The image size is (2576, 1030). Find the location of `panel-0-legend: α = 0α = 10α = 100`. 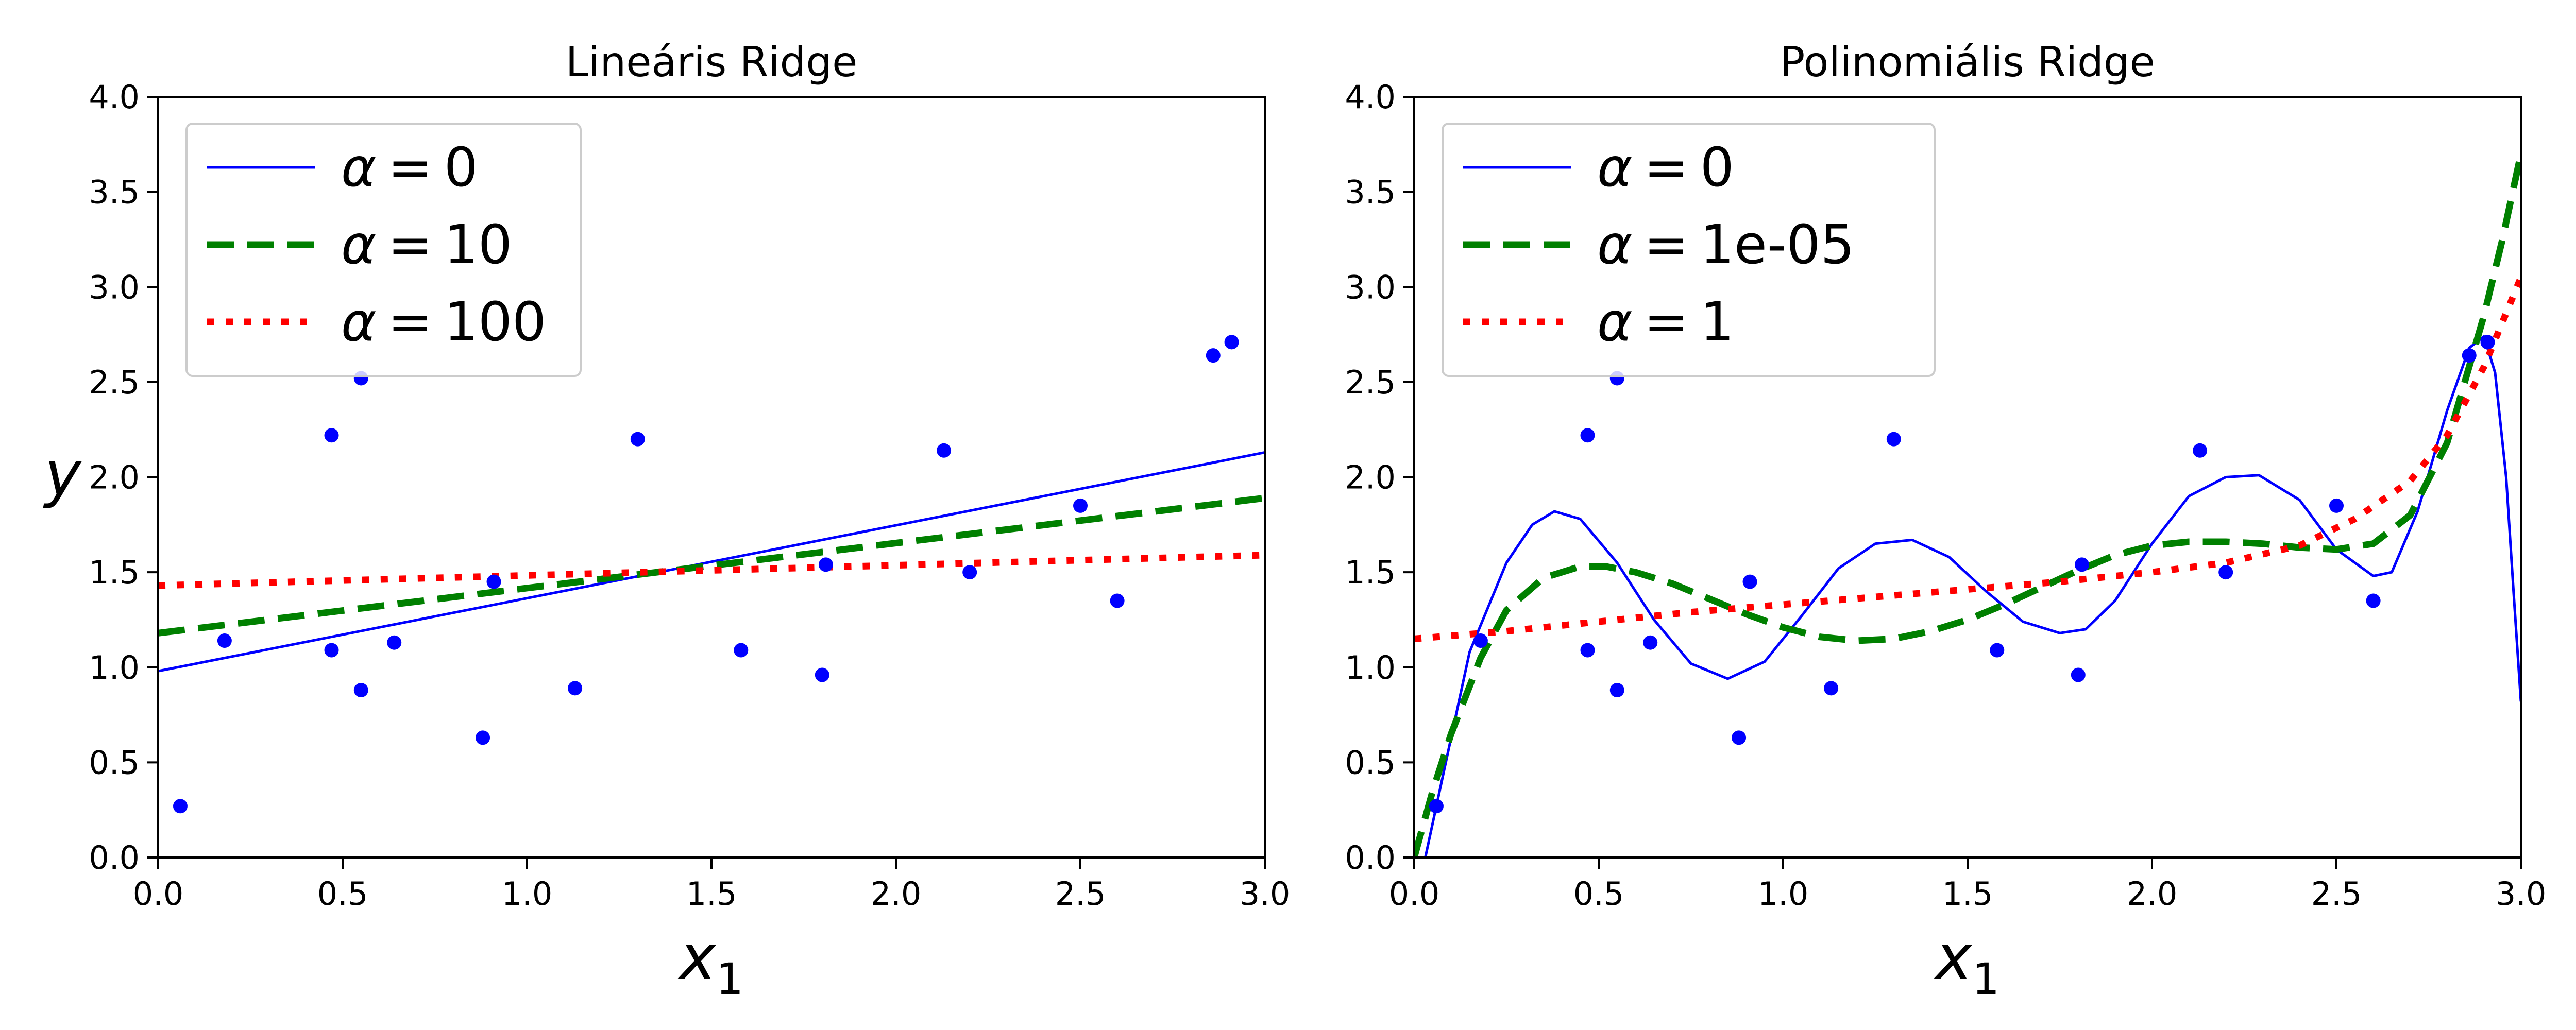

panel-0-legend: α = 0α = 10α = 100 is located at coordinates (383, 250).